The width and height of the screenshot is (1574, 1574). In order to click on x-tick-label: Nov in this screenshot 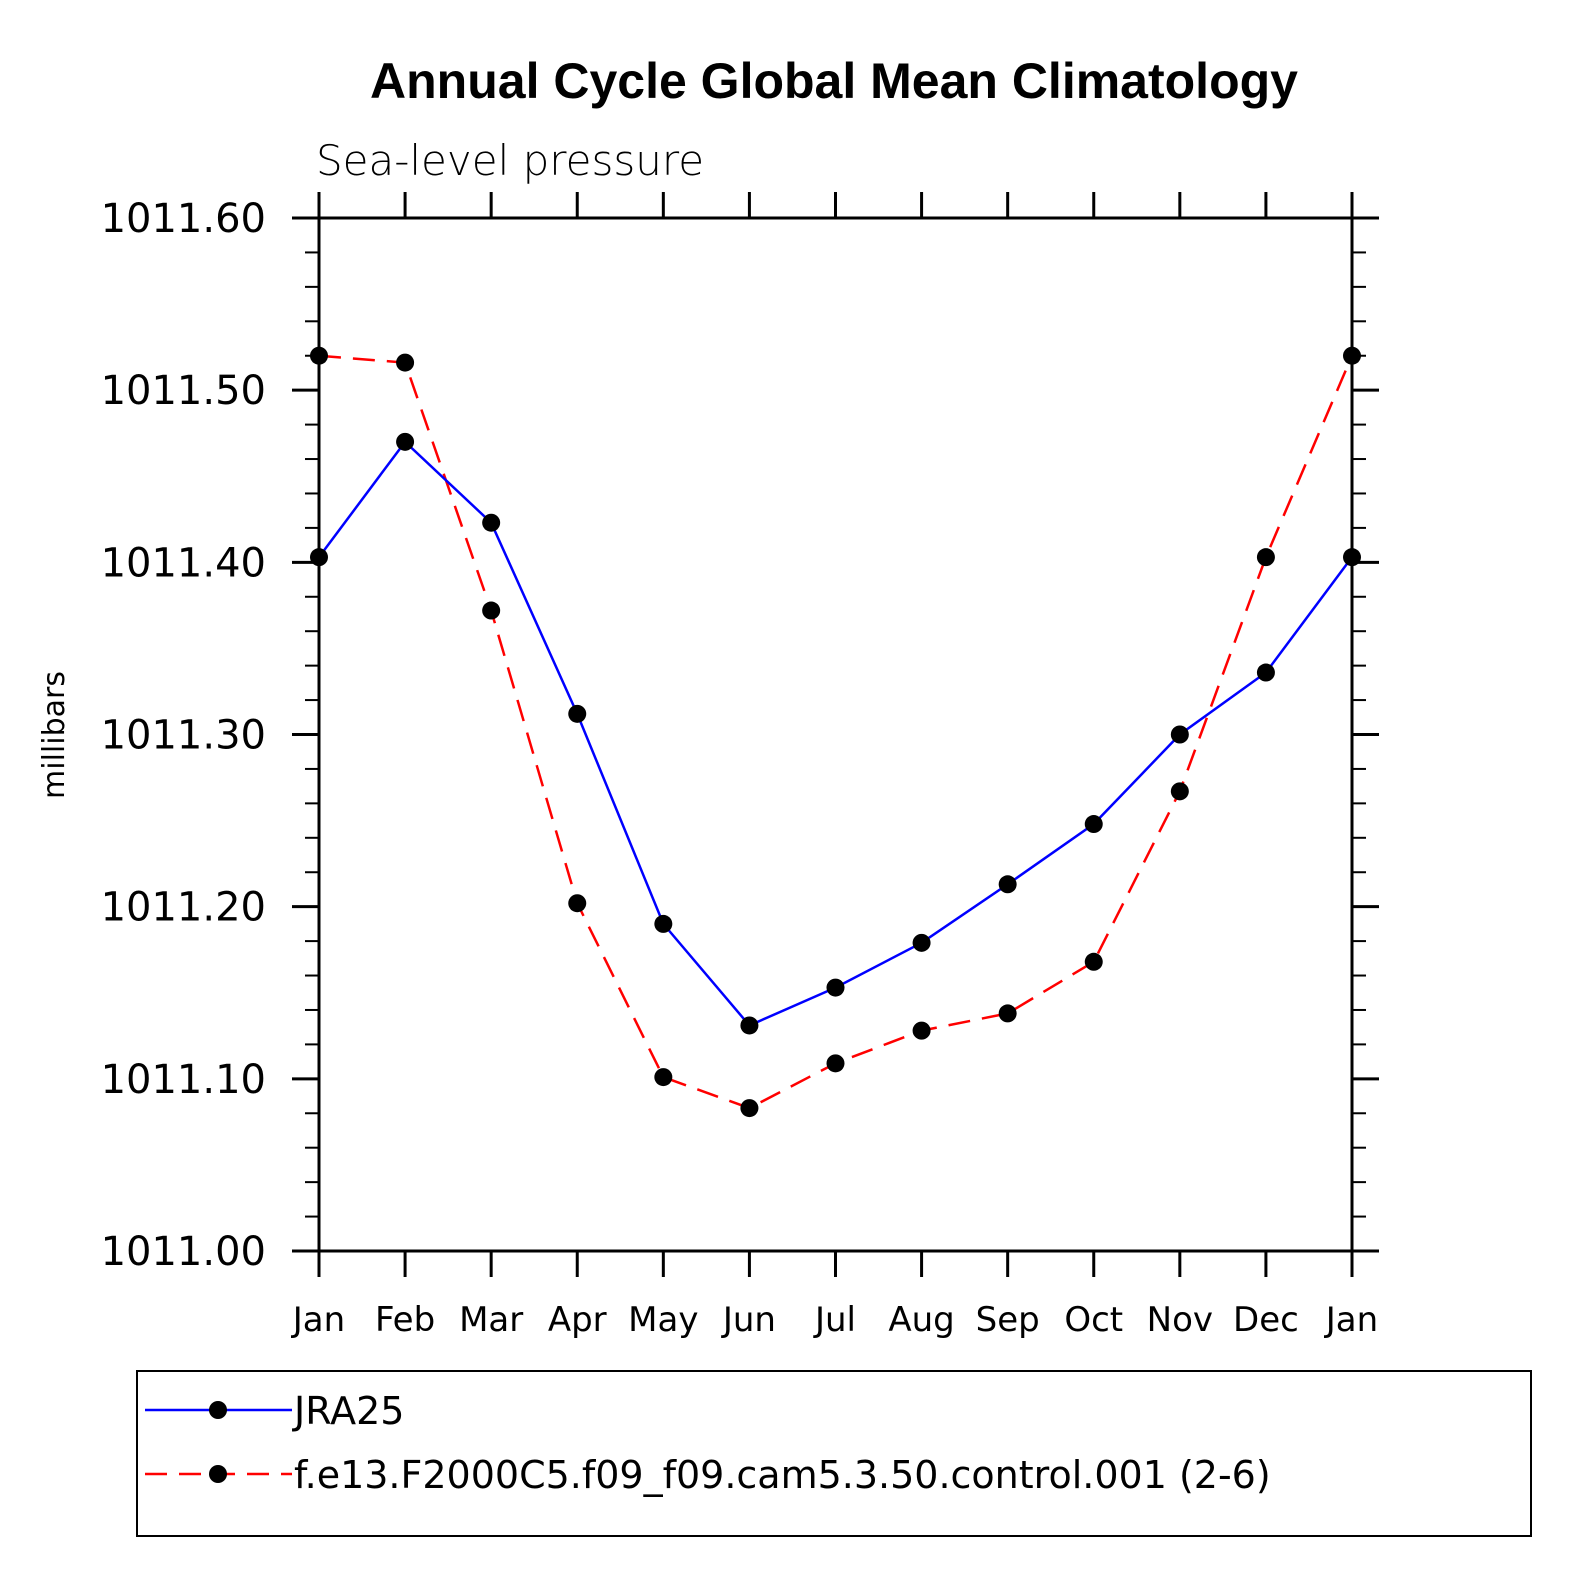, I will do `click(1180, 1320)`.